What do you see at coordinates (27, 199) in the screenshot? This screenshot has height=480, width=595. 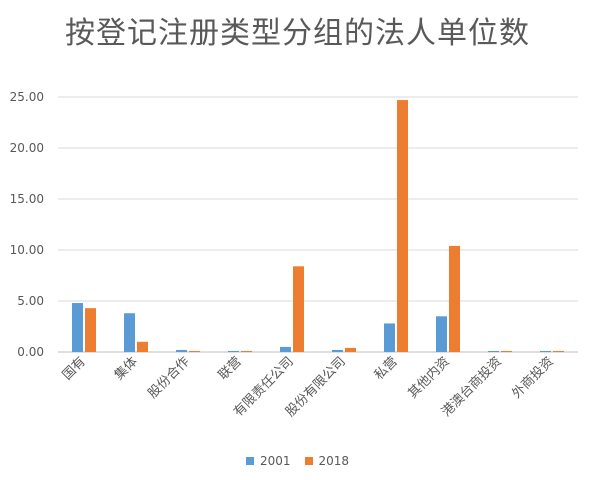 I see `y-tick-label: 15.00` at bounding box center [27, 199].